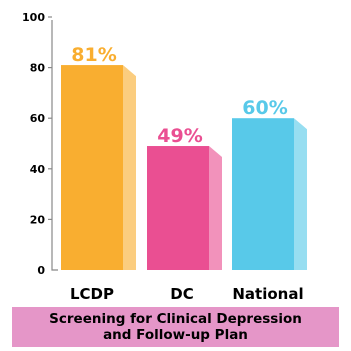 Image resolution: width=351 pixels, height=351 pixels. Describe the element at coordinates (38, 118) in the screenshot. I see `y-tick-label: 60` at that location.